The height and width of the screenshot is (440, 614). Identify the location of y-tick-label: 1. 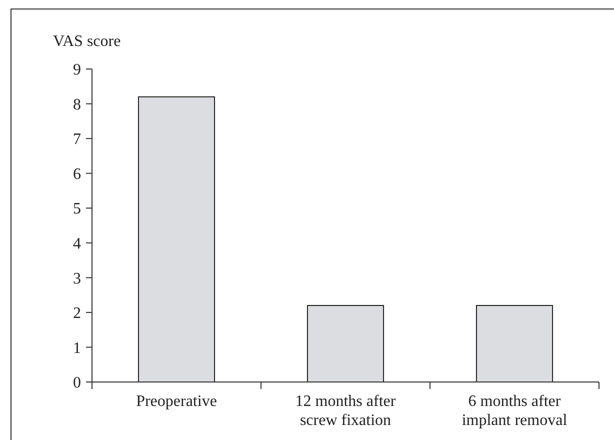
(77, 348).